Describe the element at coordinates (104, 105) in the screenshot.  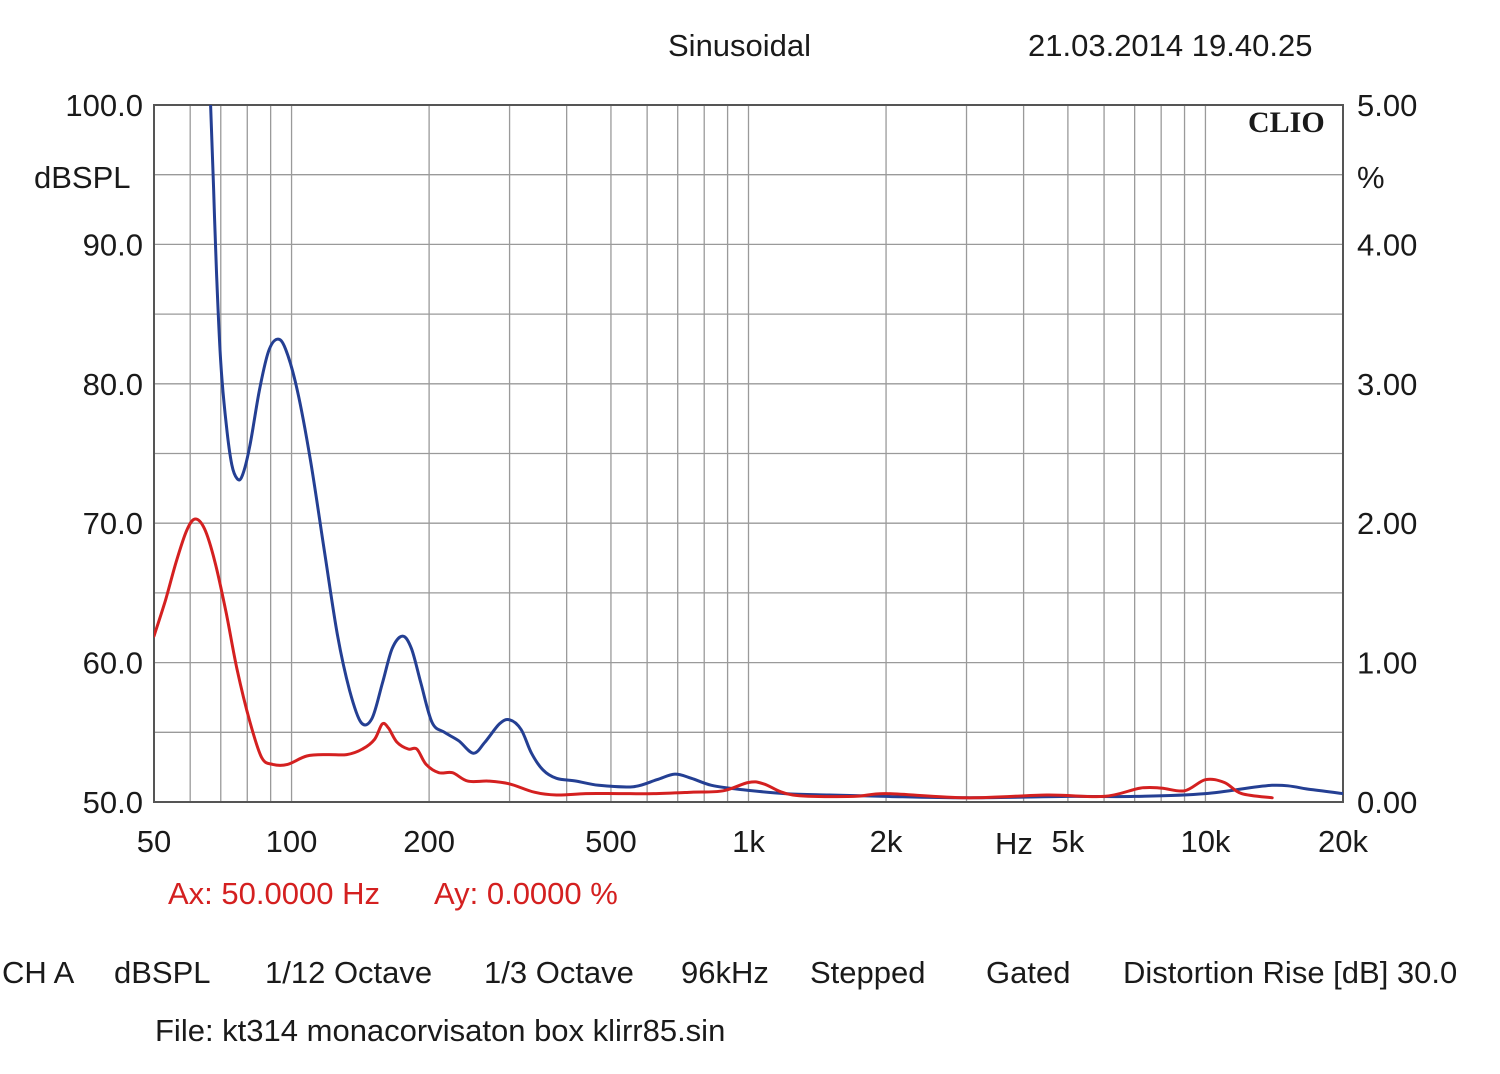
I see `left-y-tick-label: 100.0` at that location.